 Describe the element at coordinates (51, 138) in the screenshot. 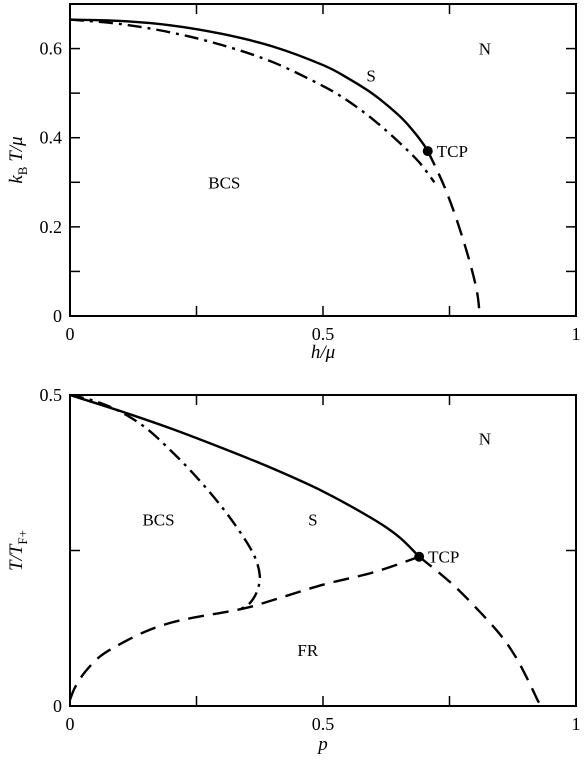

I see `y-tick-label: 0.4` at that location.